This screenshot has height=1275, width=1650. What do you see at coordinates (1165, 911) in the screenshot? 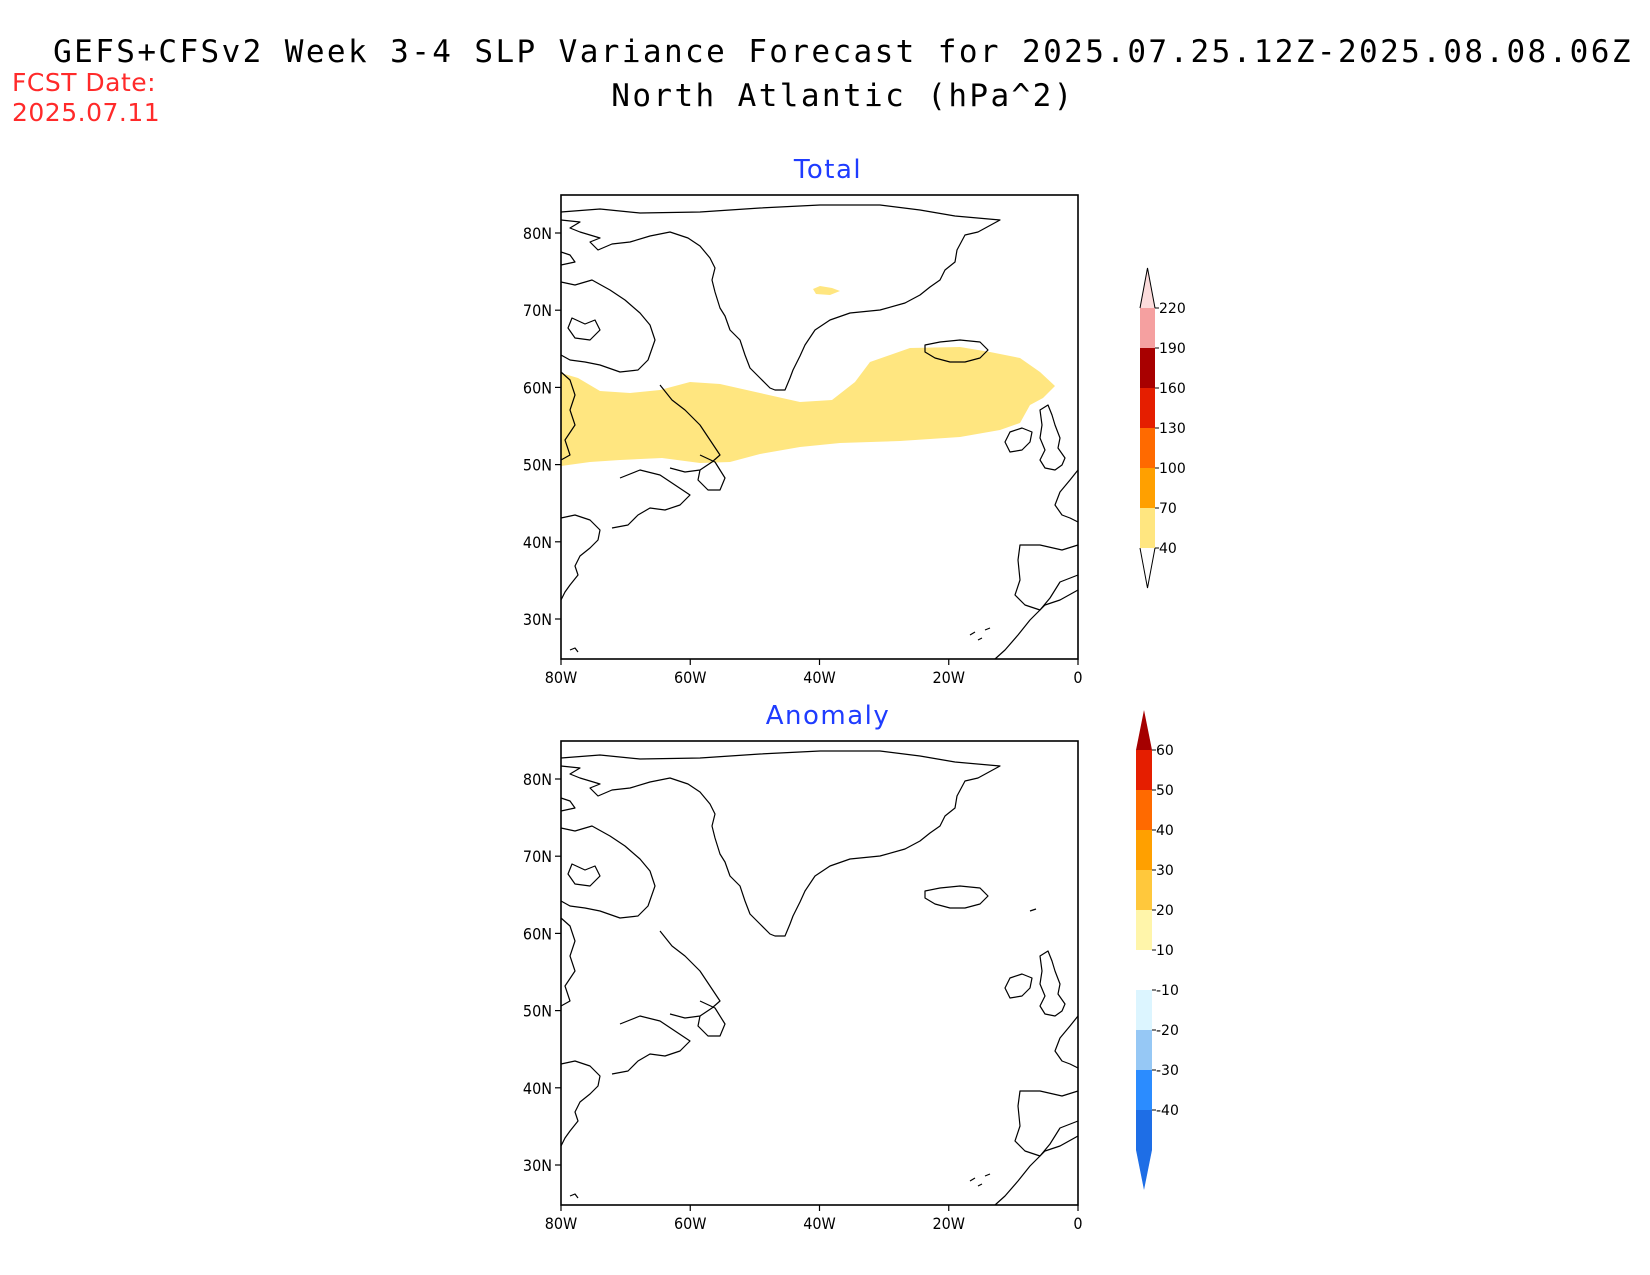
I see `colorbar-label: 20` at bounding box center [1165, 911].